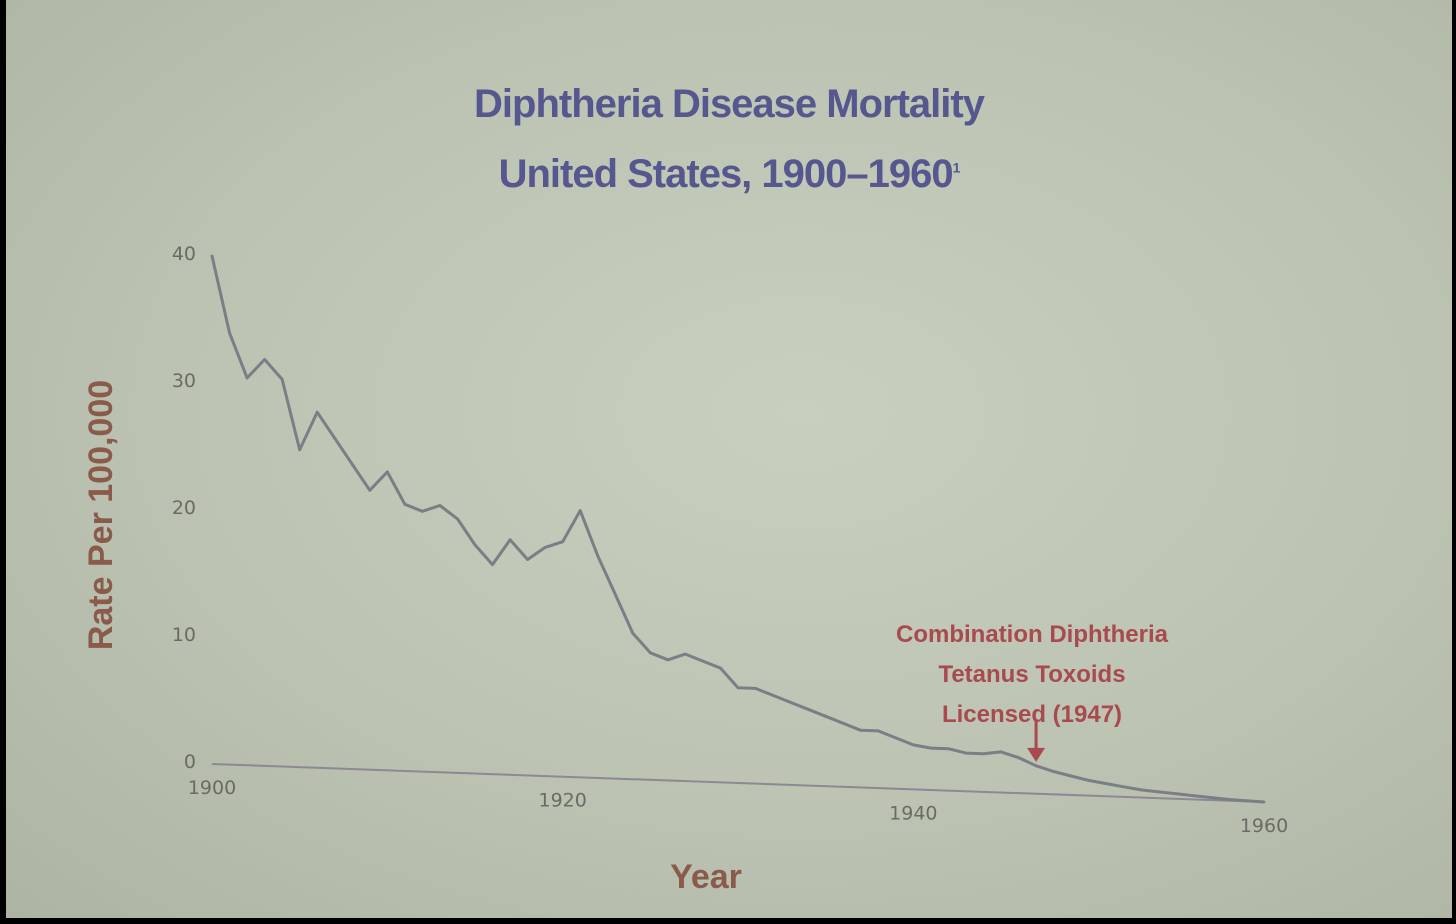  Describe the element at coordinates (1031, 674) in the screenshot. I see `annotation-text-line: Tetanus Toxoids` at that location.